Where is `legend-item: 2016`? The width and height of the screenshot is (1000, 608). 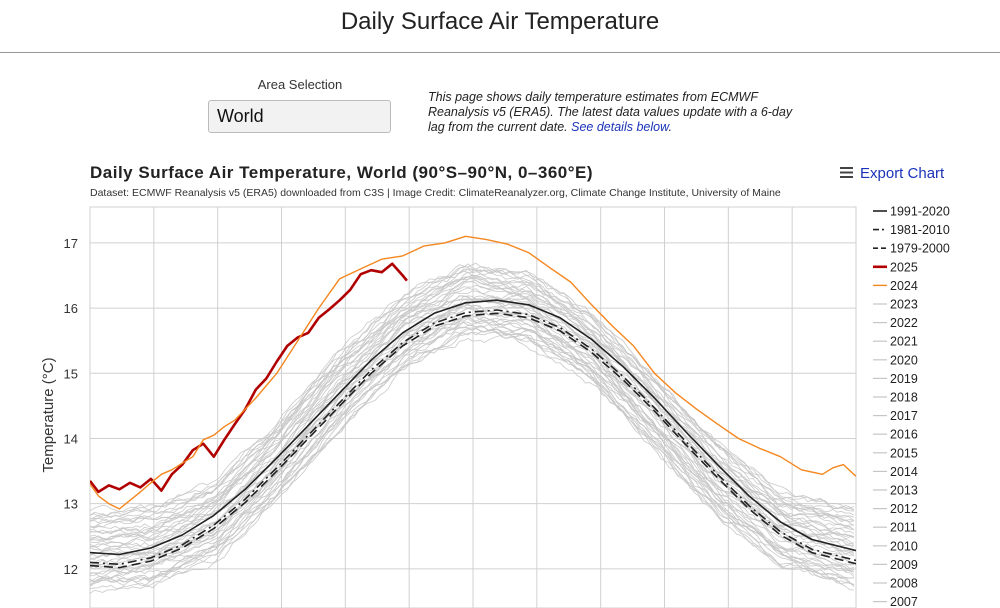 legend-item: 2016 is located at coordinates (895, 435).